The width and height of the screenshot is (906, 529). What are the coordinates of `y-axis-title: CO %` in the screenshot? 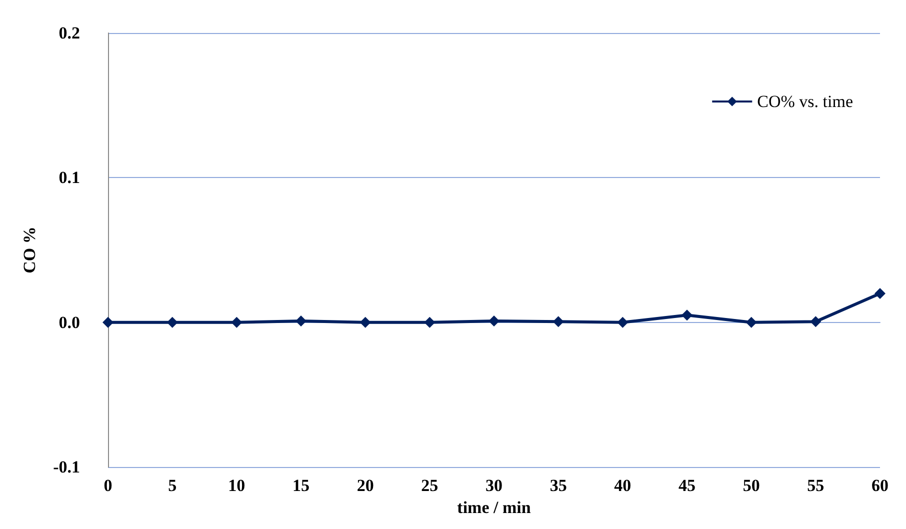 It's located at (29, 250).